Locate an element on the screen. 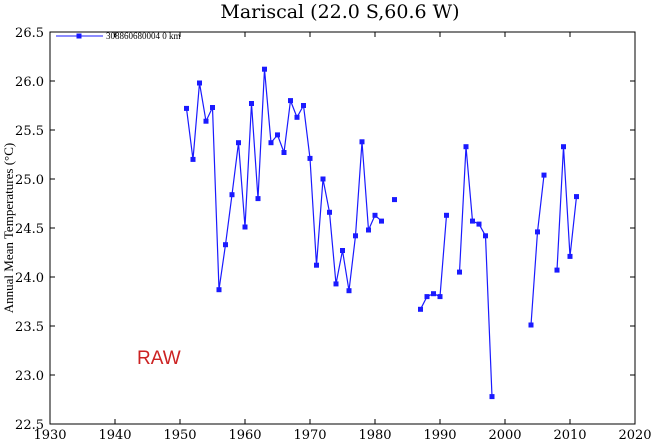 This screenshot has width=657, height=444. y-tick-label: 26.5 is located at coordinates (29, 33).